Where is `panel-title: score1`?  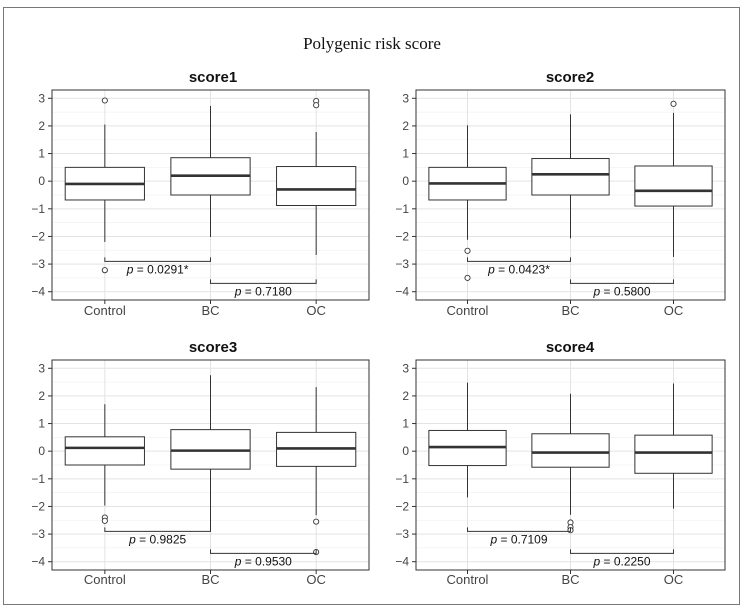
panel-title: score1 is located at coordinates (213, 77).